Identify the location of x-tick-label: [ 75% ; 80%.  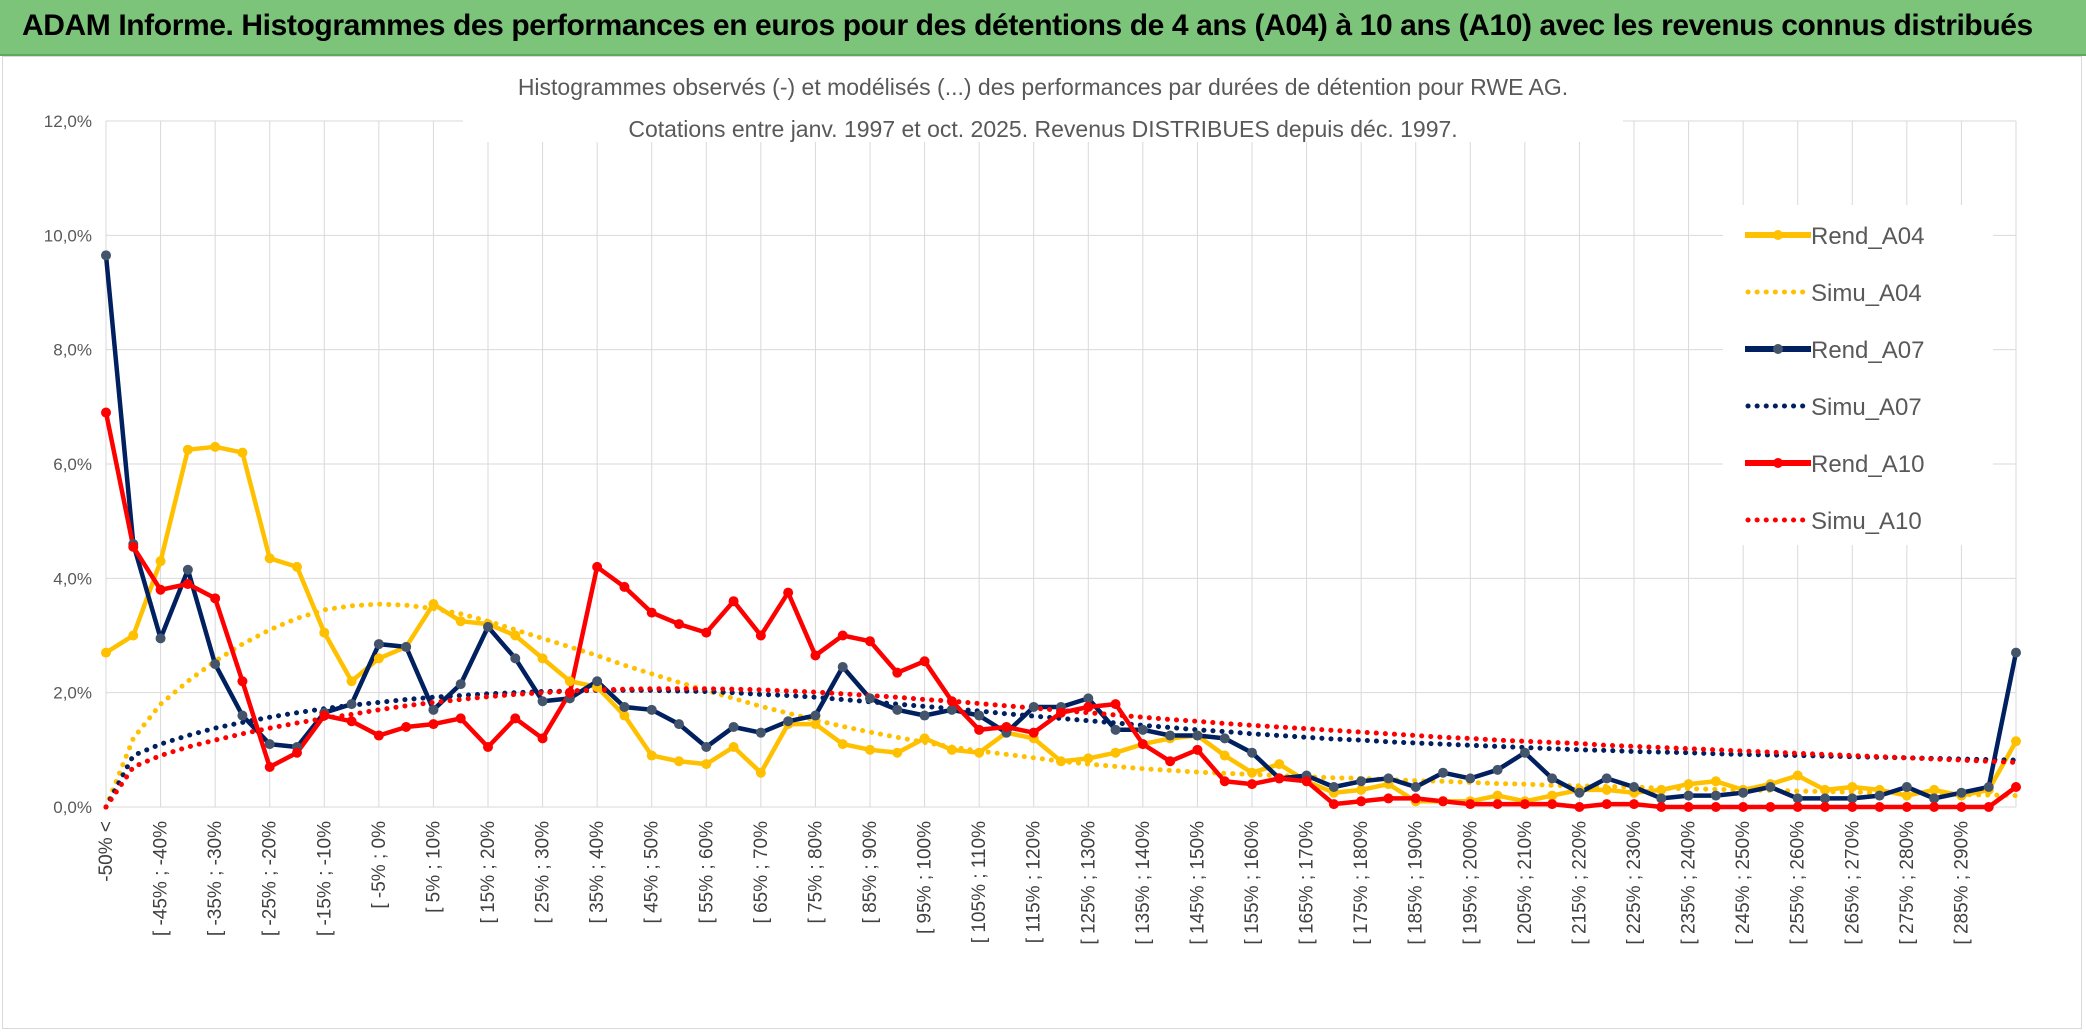
(815, 872).